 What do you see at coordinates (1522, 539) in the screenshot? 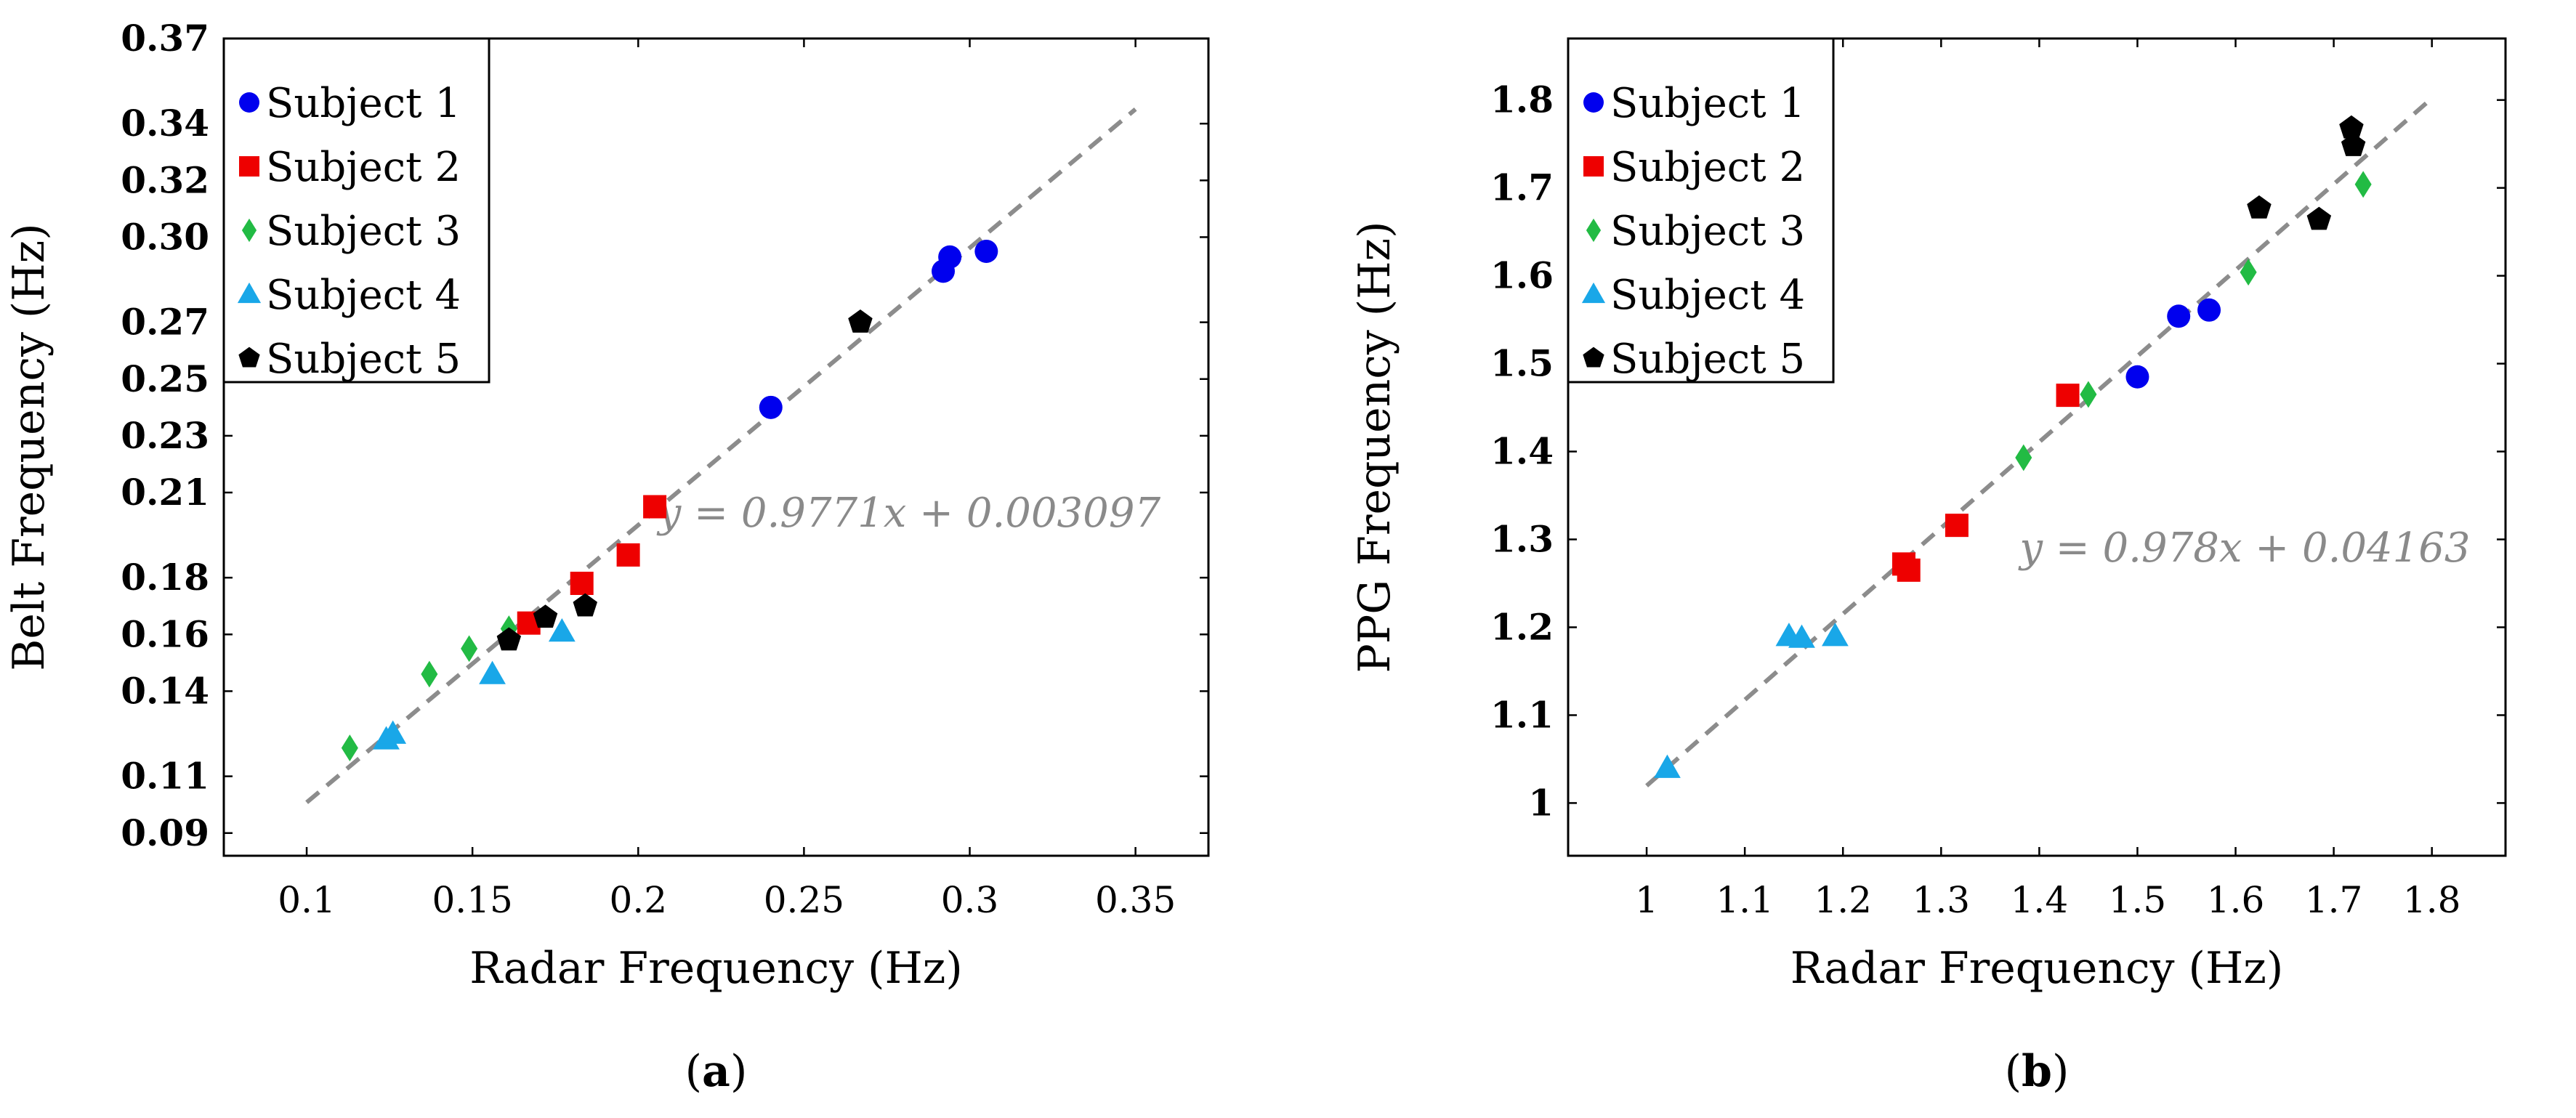
I see `y-tick-label: 1.3` at bounding box center [1522, 539].